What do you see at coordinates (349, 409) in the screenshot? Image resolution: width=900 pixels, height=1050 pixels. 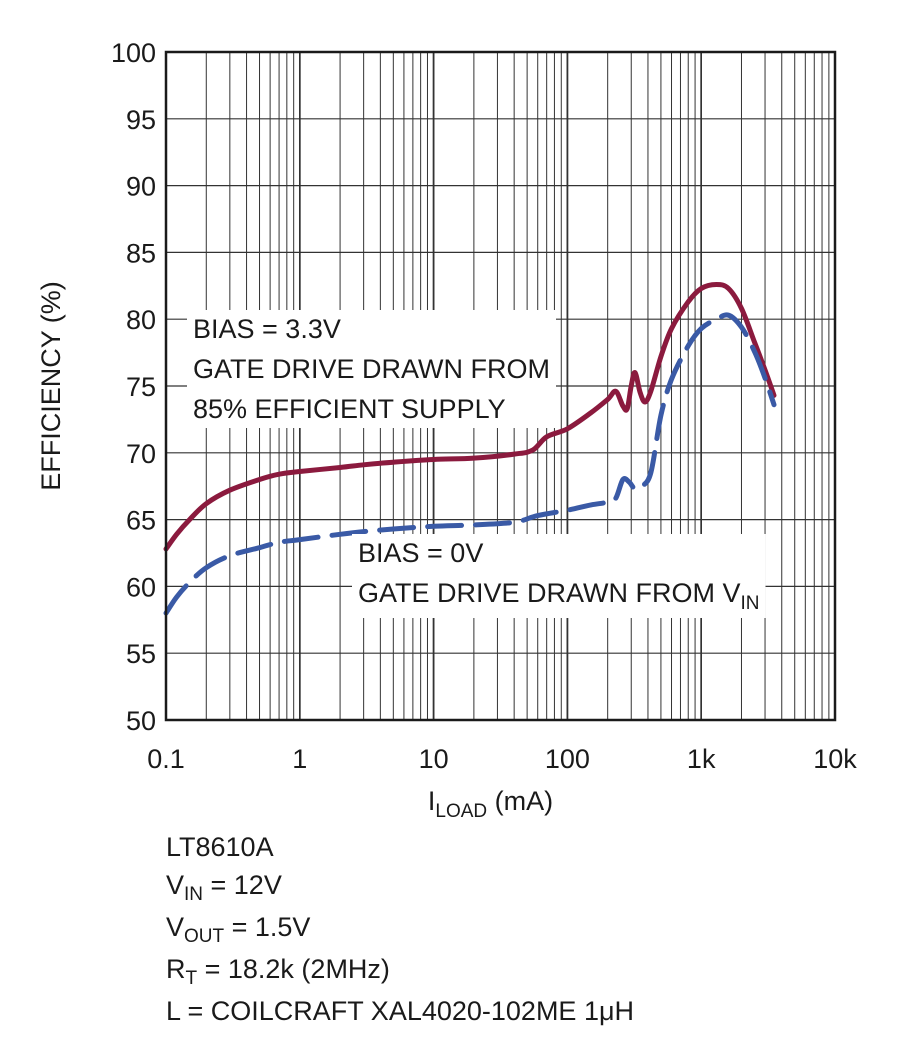 I see `annotation-line: 85% EFFICIENT SUPPLY` at bounding box center [349, 409].